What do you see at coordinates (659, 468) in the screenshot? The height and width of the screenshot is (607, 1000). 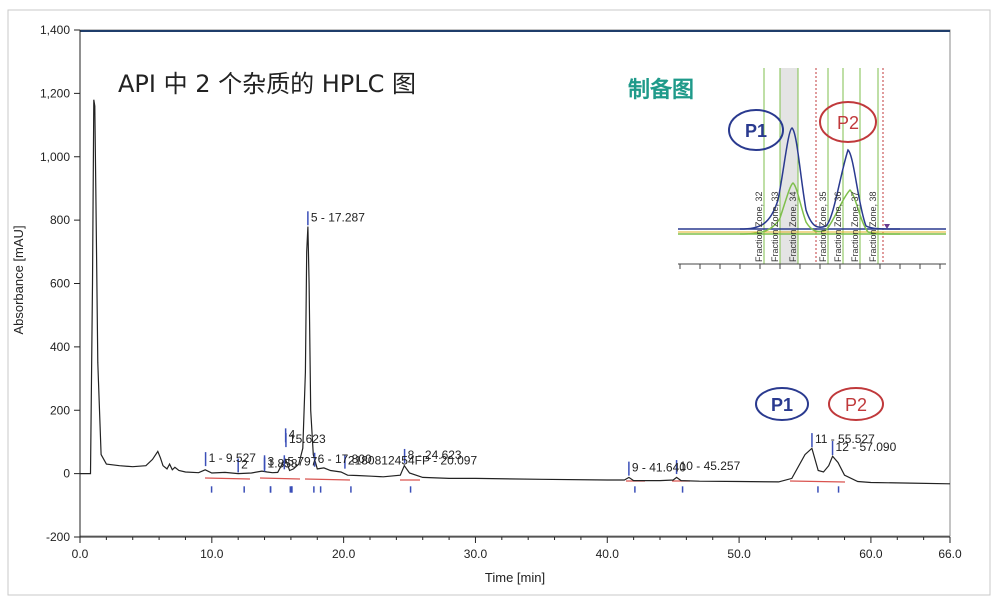 I see `peak-label: 9 - 41.640` at bounding box center [659, 468].